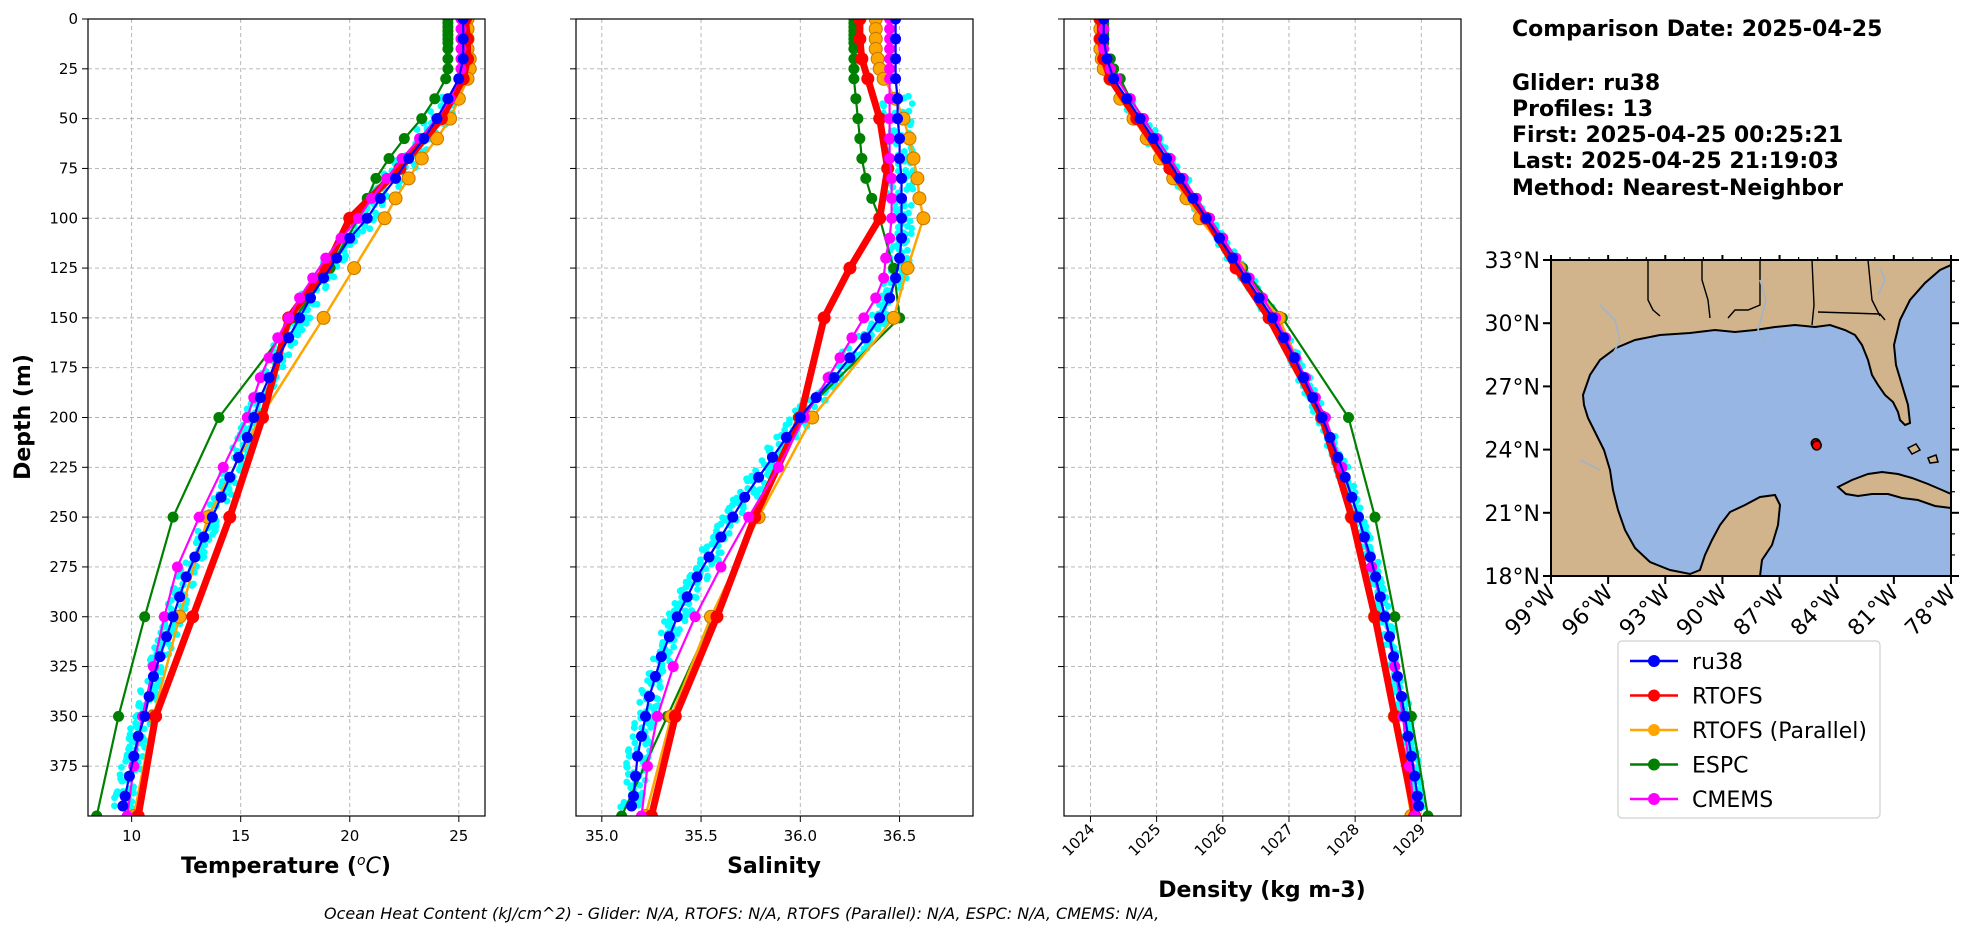 The width and height of the screenshot is (1987, 934). I want to click on map-borders, so click(1766, 293).